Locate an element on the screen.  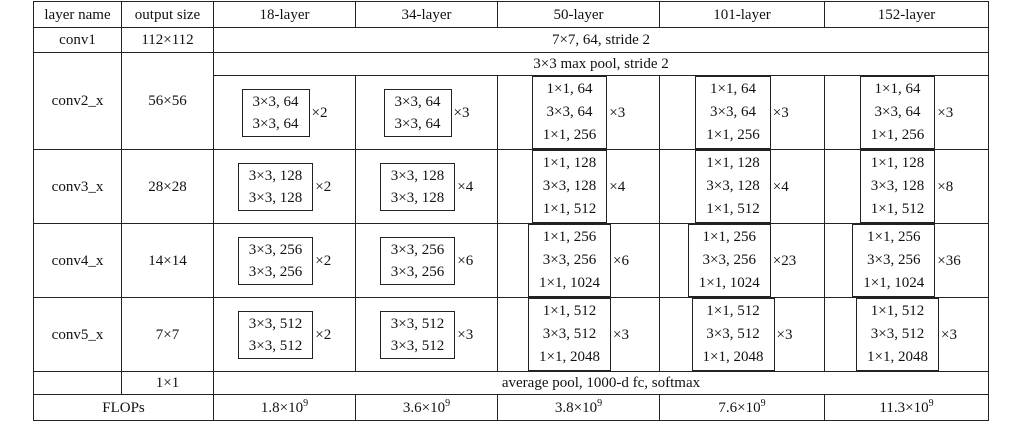
block-spec: 3×3, 256 3×3, 256 ×2 is located at coordinates (284, 260).